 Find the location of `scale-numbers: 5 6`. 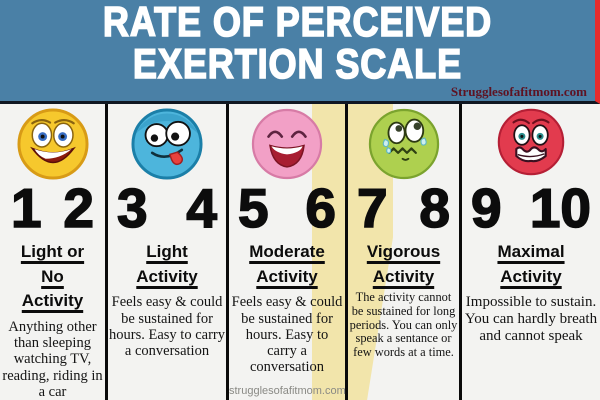

scale-numbers: 5 6 is located at coordinates (287, 208).